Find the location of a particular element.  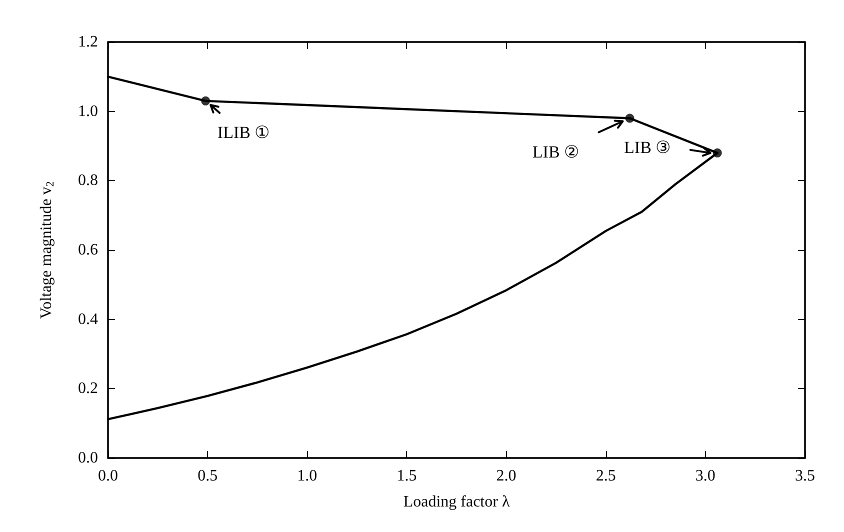

x-tick-label: 3.0 is located at coordinates (705, 476).